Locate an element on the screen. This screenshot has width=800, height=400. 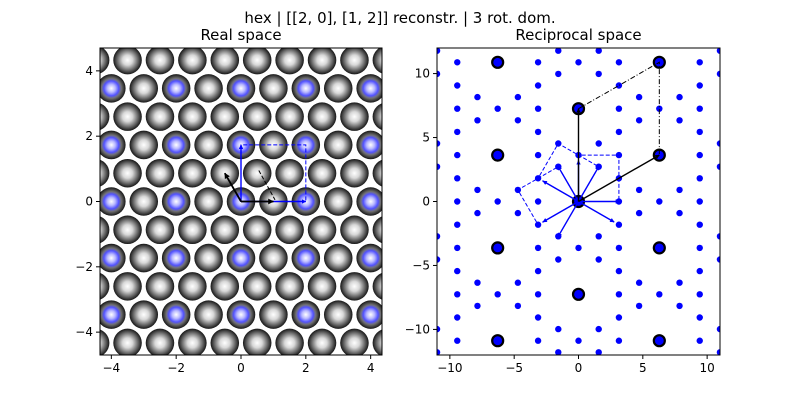
x-tick-label: 5 is located at coordinates (643, 368).